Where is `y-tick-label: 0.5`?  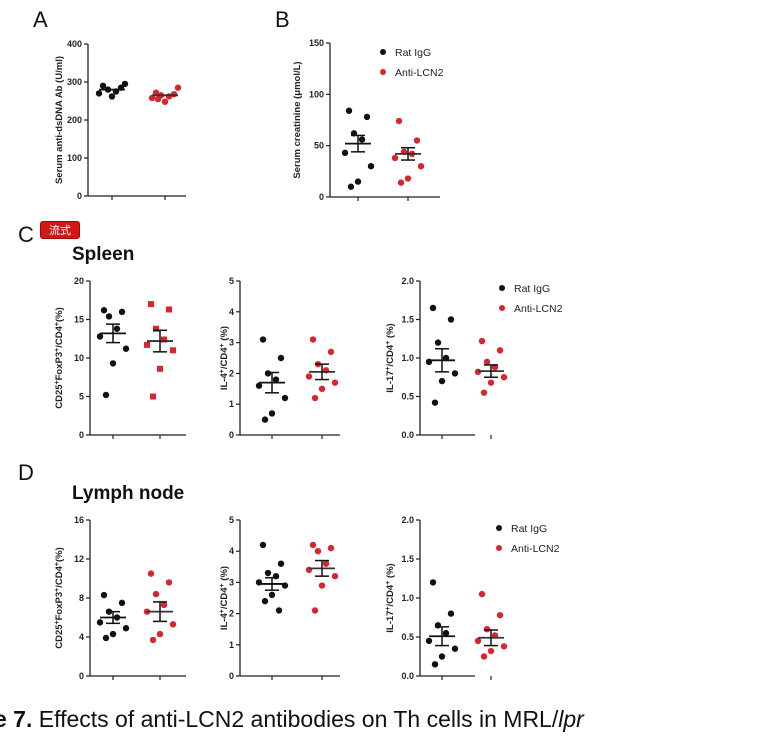 y-tick-label: 0.5 is located at coordinates (407, 397).